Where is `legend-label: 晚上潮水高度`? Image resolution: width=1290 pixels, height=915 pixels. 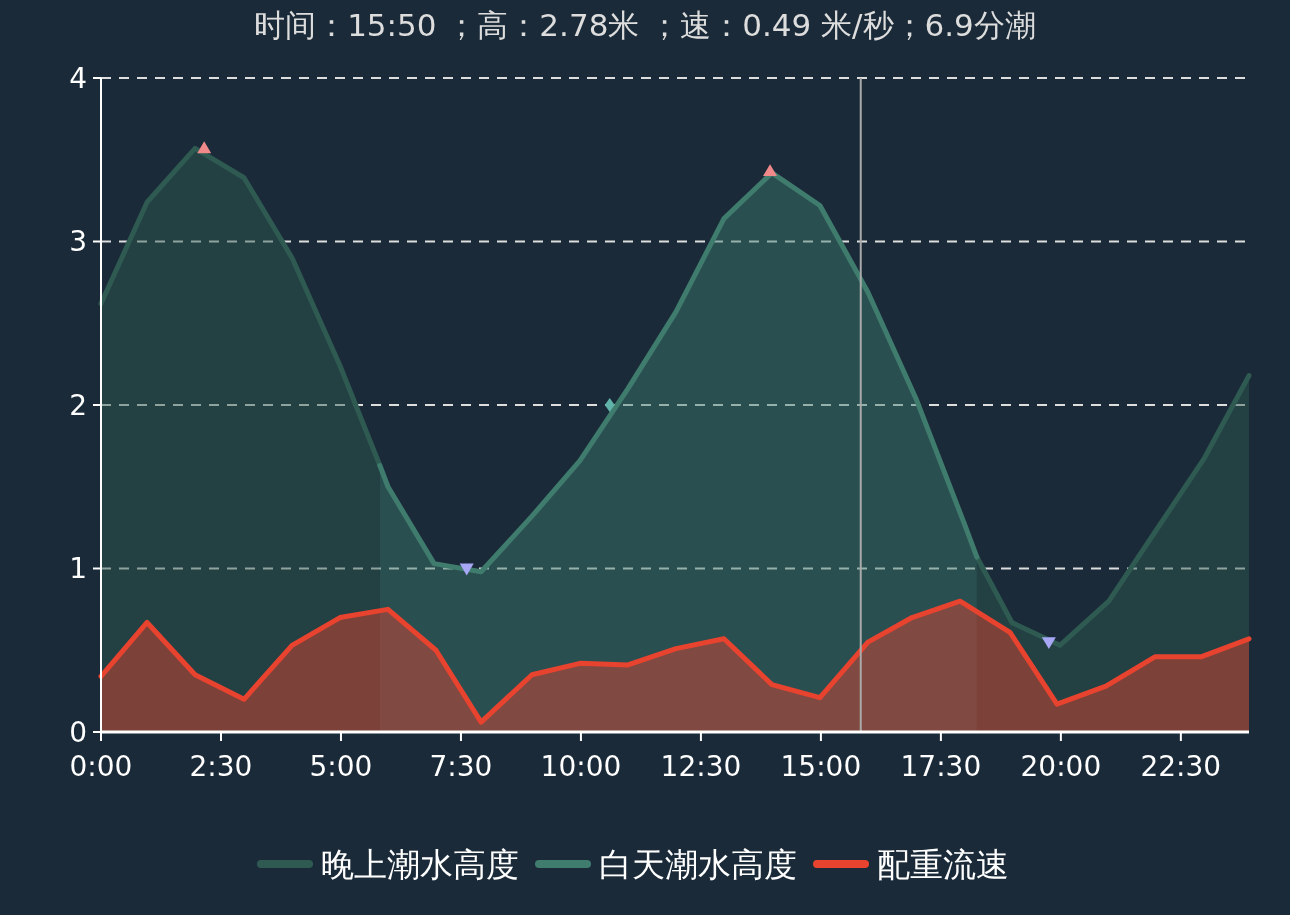 legend-label: 晚上潮水高度 is located at coordinates (420, 864).